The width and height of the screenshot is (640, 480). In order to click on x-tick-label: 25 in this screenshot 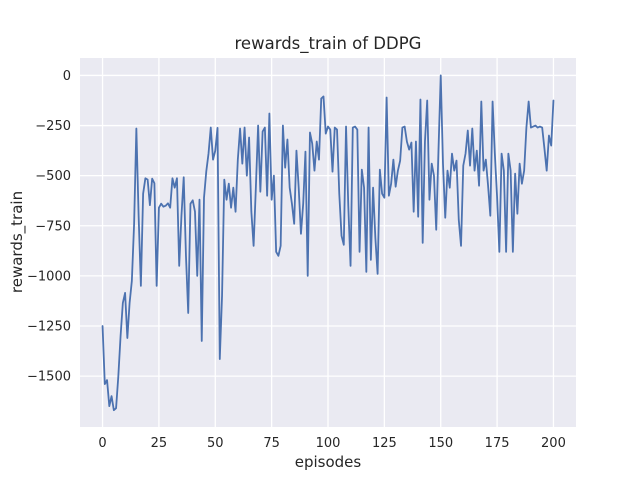, I will do `click(159, 443)`.